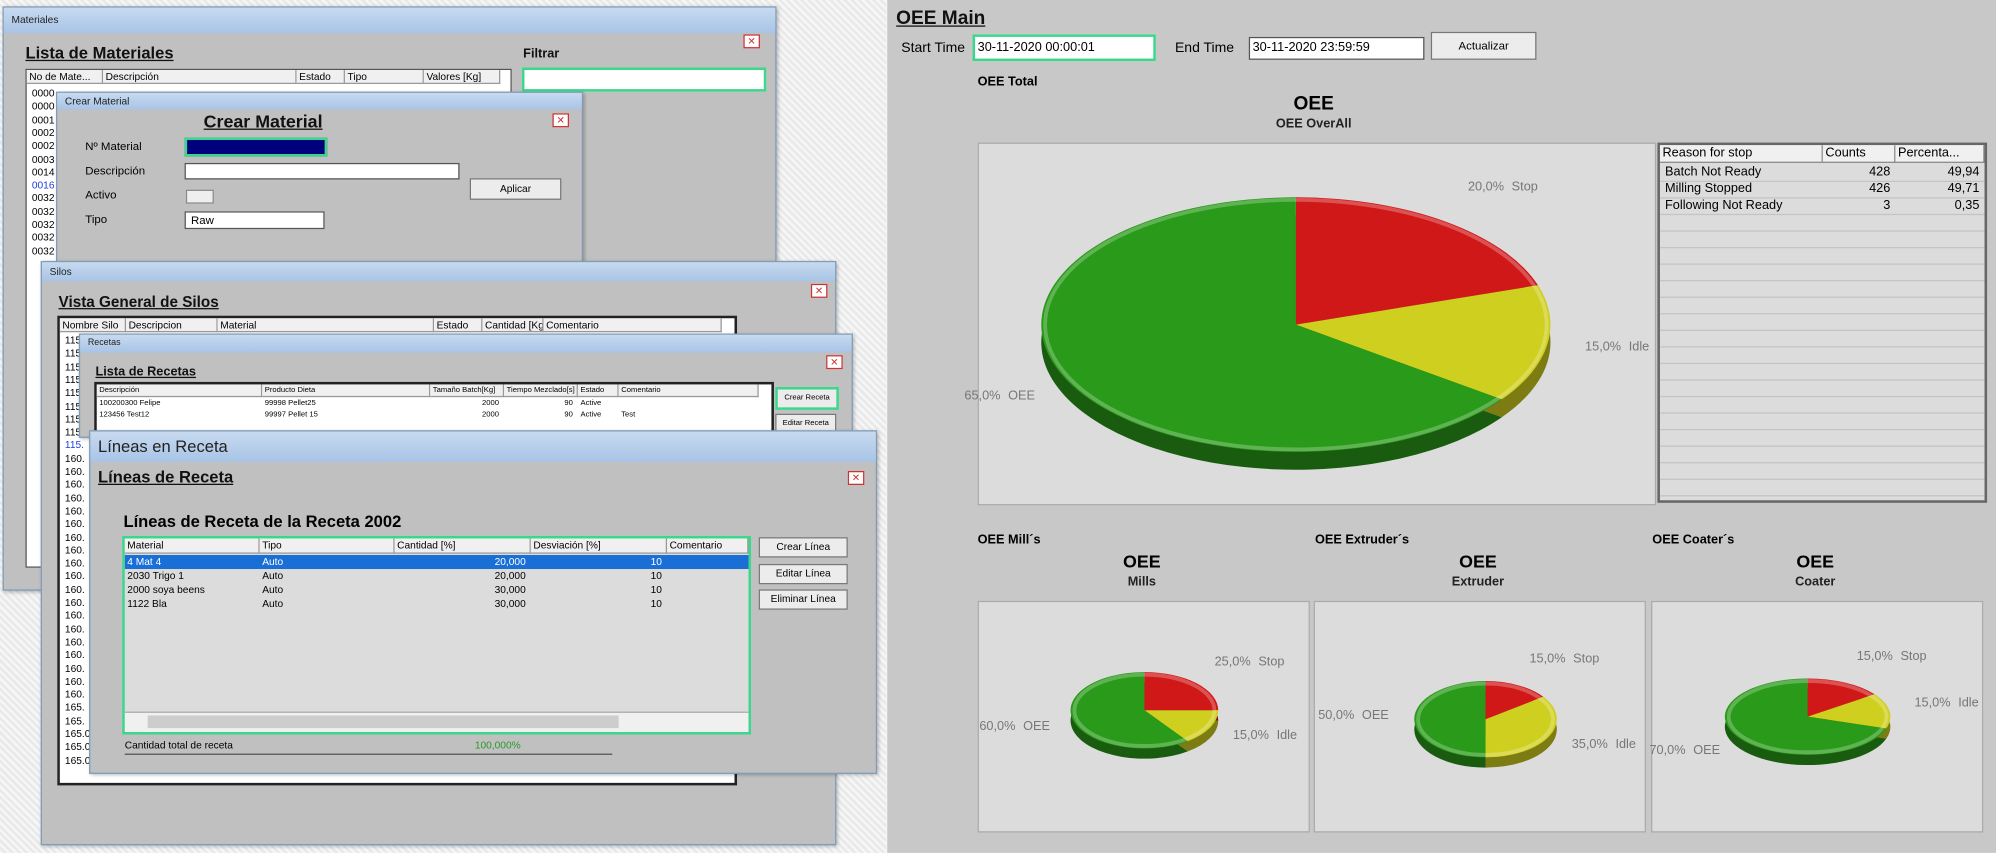 The image size is (1996, 853). Describe the element at coordinates (1859, 154) in the screenshot. I see `column-header: Counts` at that location.